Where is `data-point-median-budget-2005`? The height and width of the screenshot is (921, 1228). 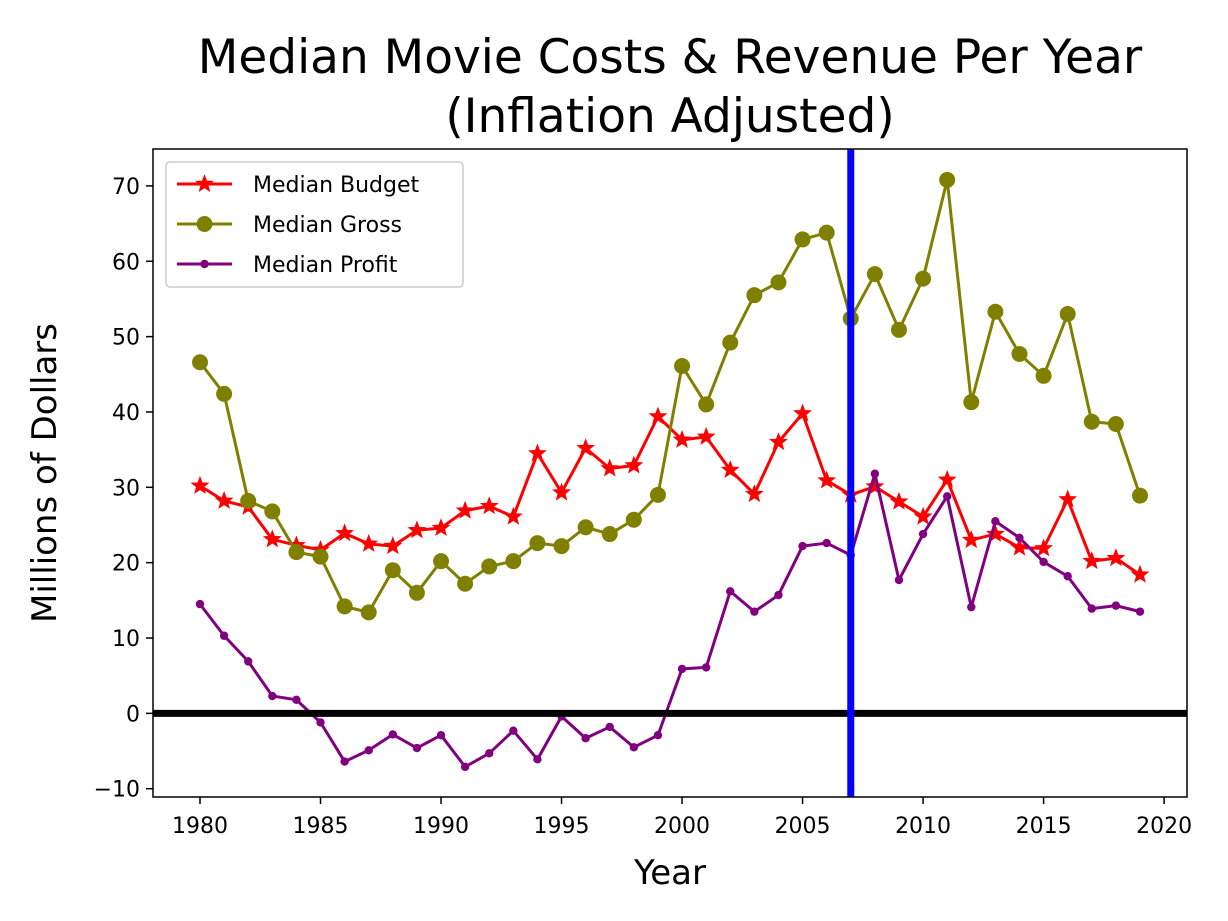
data-point-median-budget-2005 is located at coordinates (802, 412).